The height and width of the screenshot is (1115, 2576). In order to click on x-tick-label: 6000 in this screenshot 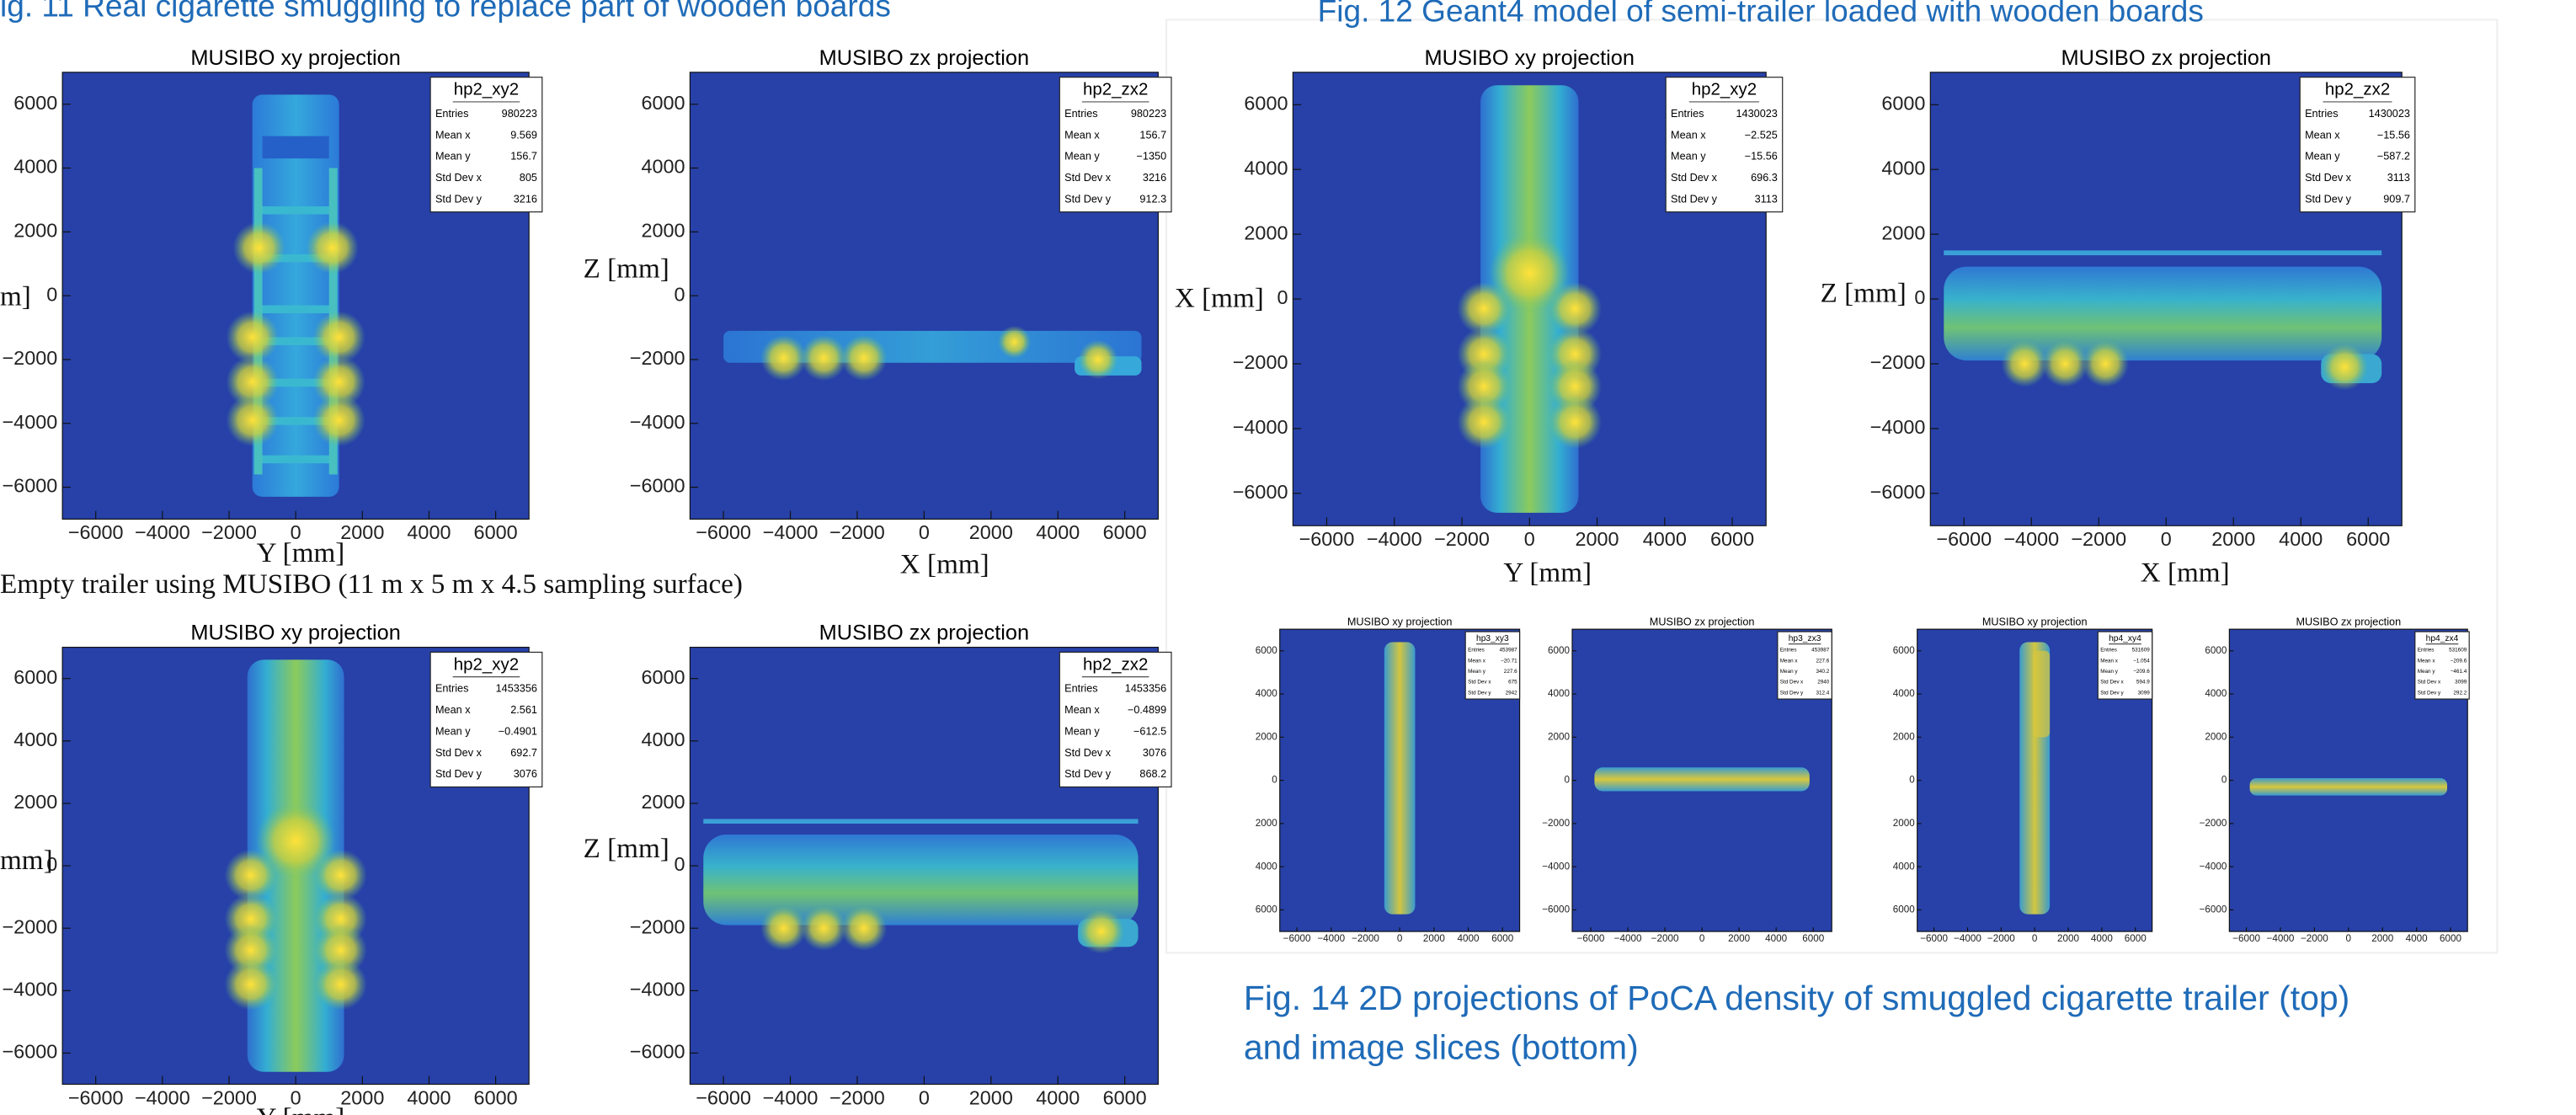, I will do `click(2368, 539)`.